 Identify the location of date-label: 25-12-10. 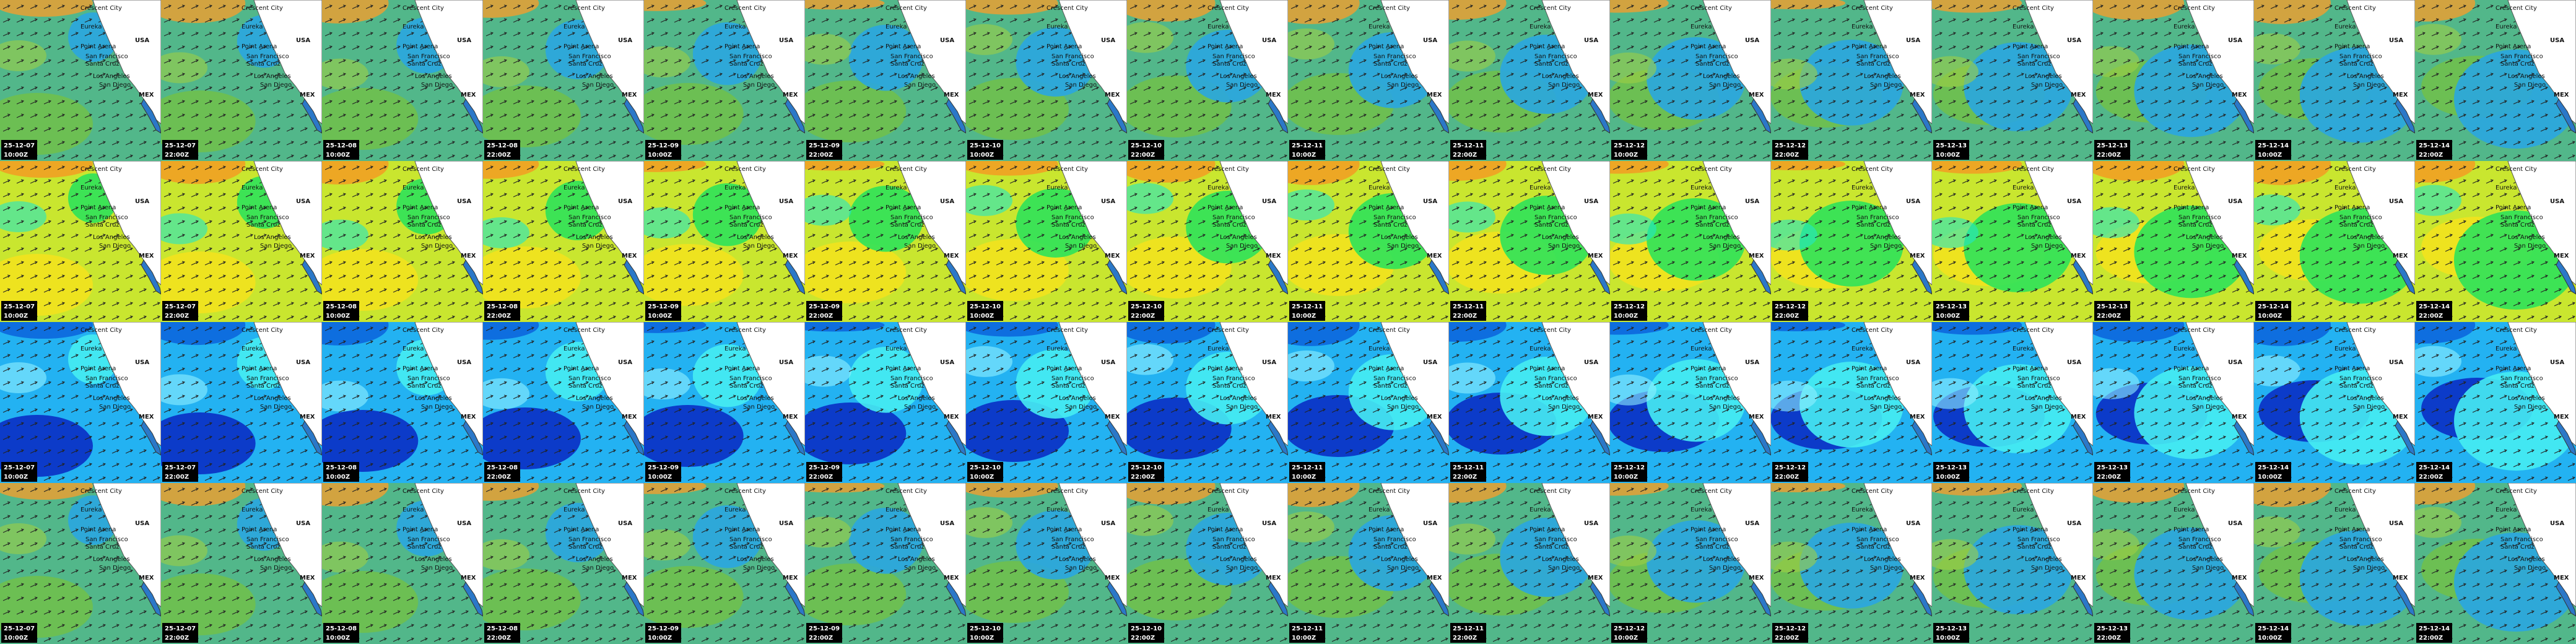
(985, 628).